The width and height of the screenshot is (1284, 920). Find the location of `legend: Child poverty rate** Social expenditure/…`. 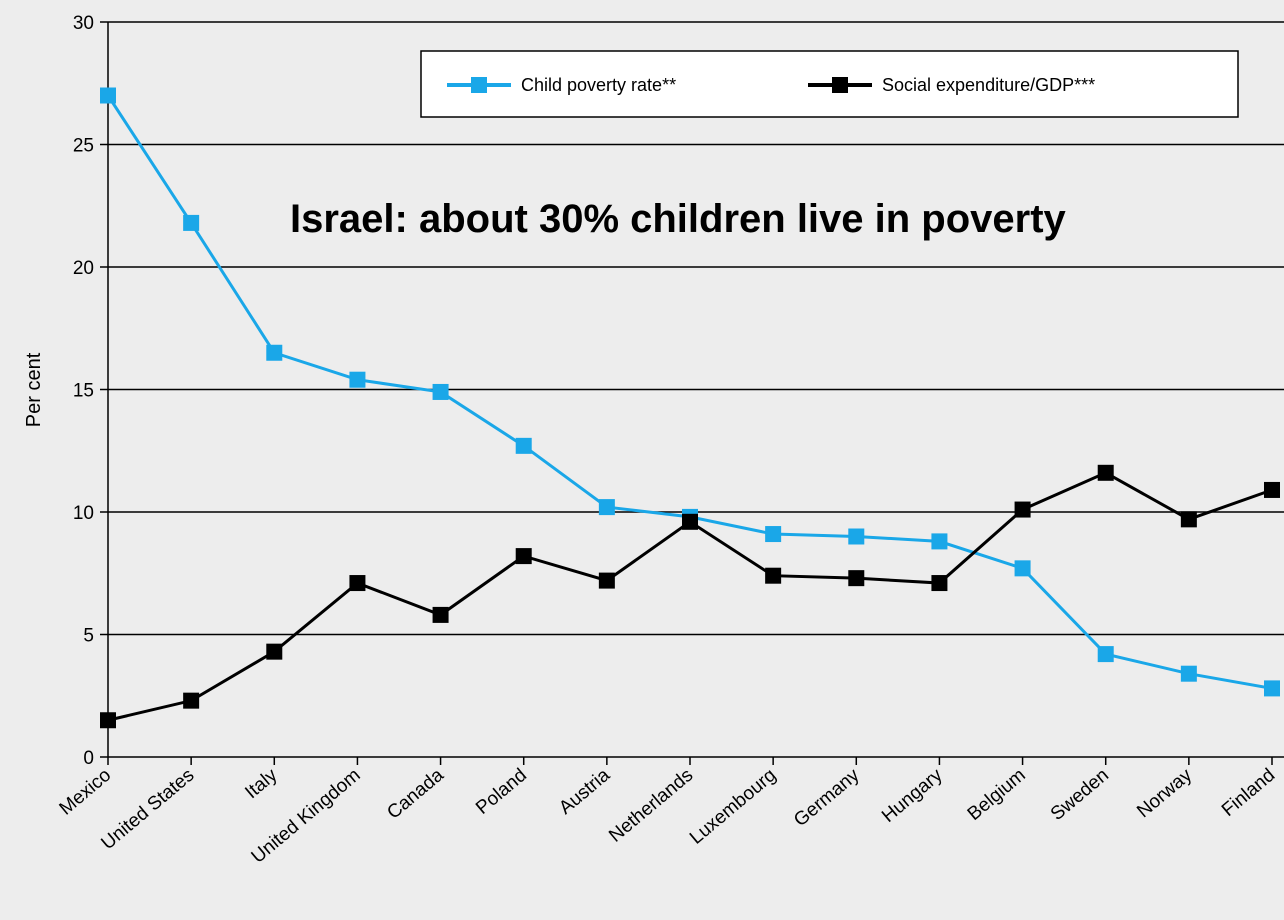

legend: Child poverty rate** Social expenditure/… is located at coordinates (829, 84).